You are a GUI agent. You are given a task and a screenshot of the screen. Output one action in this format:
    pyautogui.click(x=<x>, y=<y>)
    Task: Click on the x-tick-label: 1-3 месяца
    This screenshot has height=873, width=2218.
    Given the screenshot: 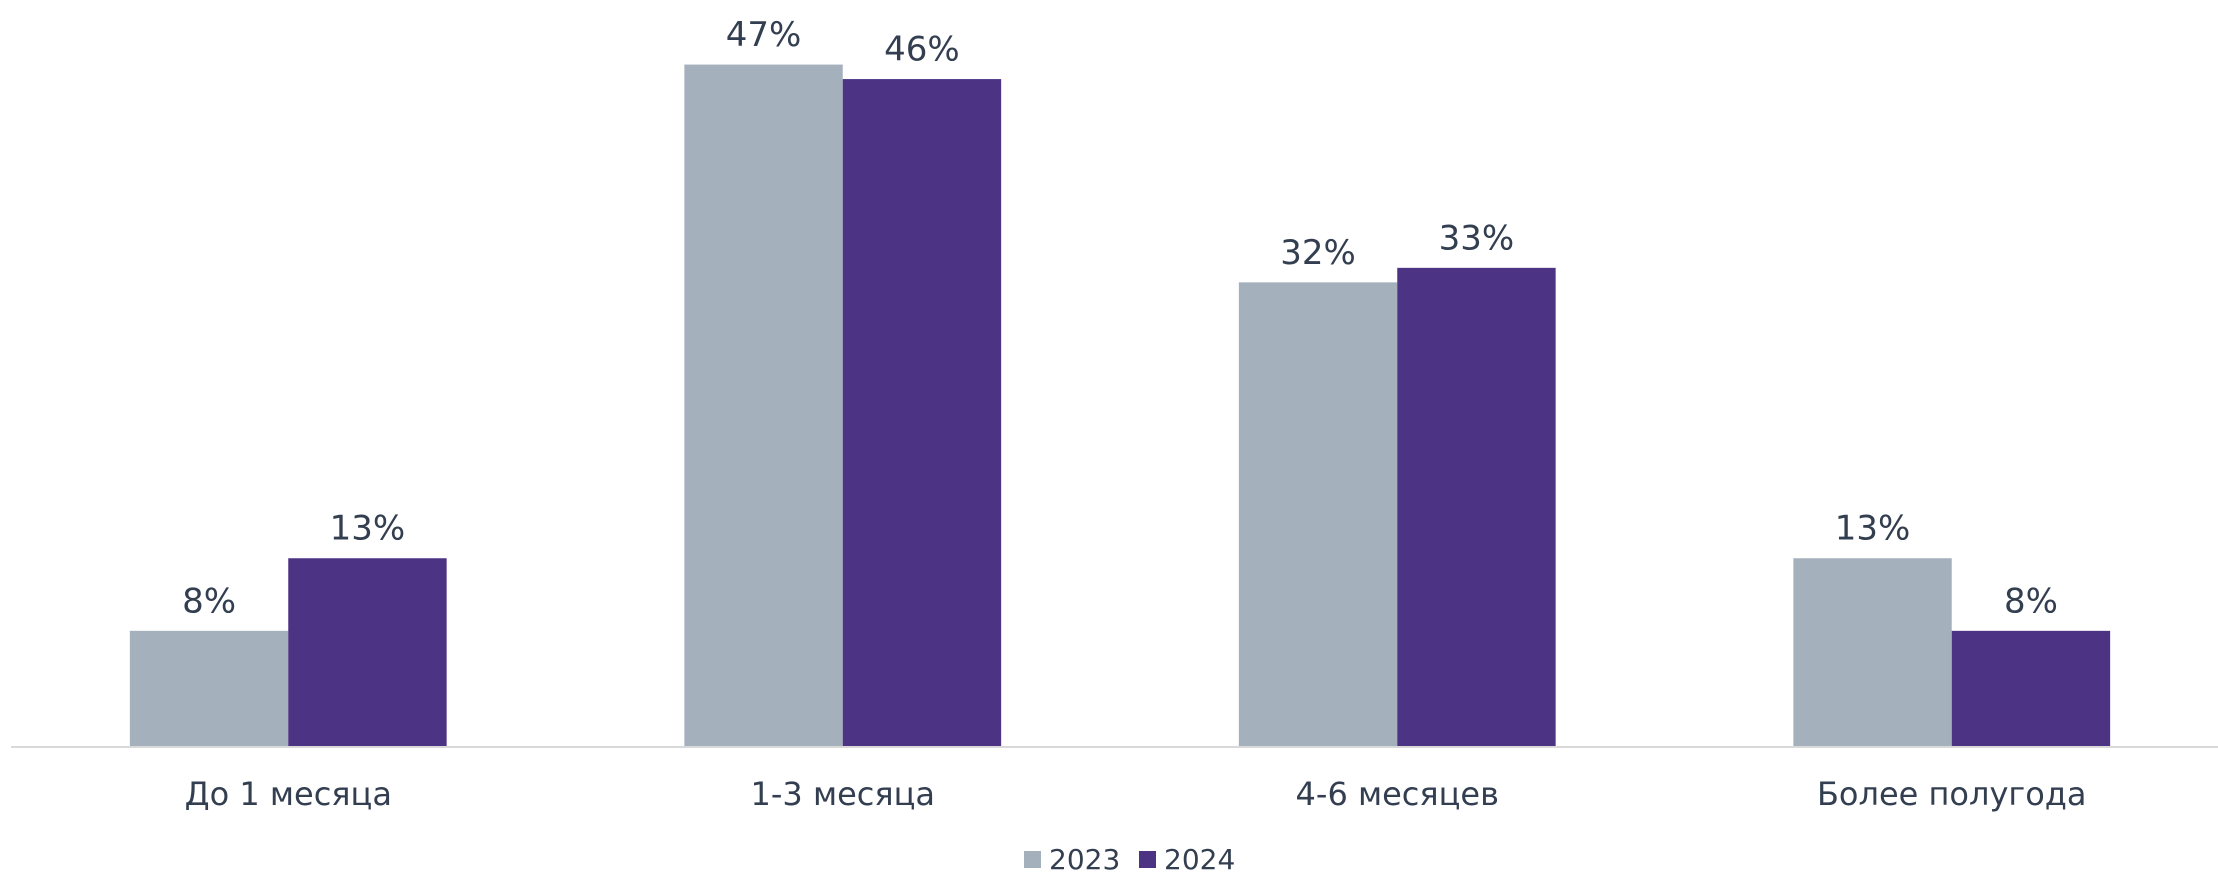 What is the action you would take?
    pyautogui.click(x=843, y=794)
    